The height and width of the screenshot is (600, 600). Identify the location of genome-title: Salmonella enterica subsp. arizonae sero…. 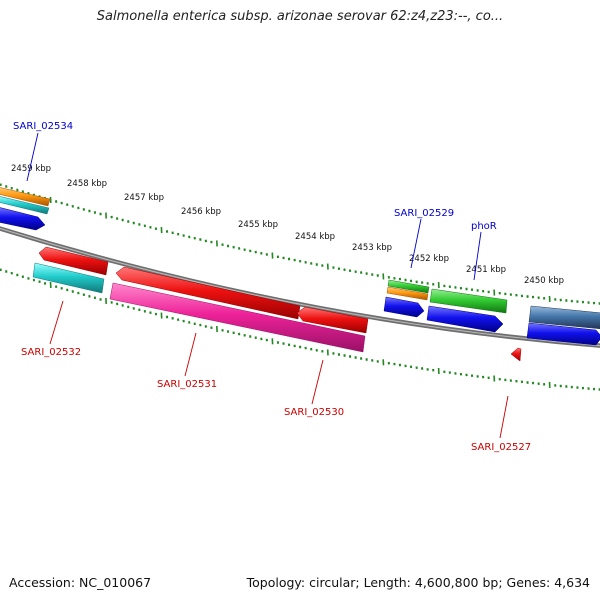
(300, 16).